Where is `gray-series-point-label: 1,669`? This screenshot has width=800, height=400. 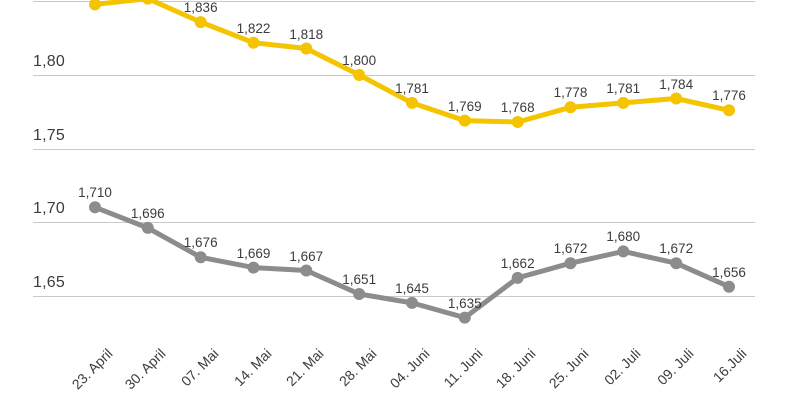 gray-series-point-label: 1,669 is located at coordinates (253, 253).